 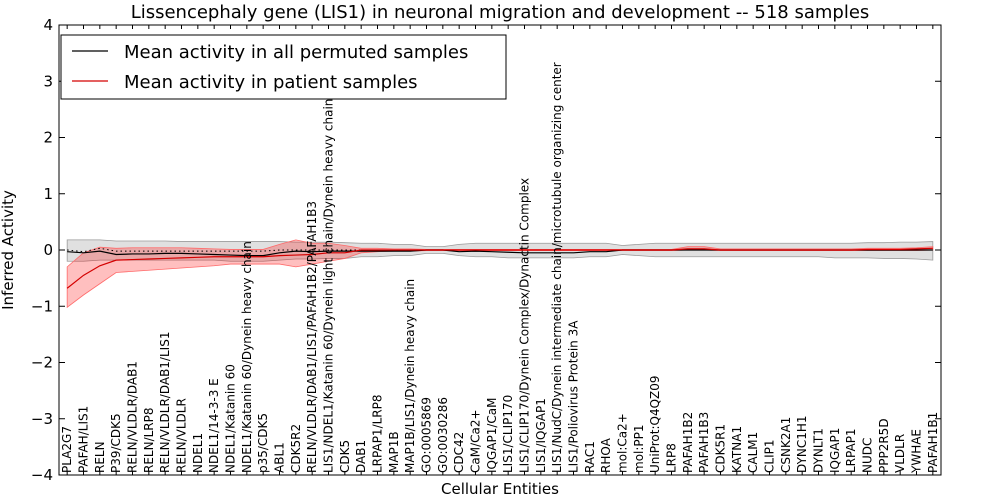 What do you see at coordinates (639, 448) in the screenshot?
I see `x-tick-label: mol:PP1` at bounding box center [639, 448].